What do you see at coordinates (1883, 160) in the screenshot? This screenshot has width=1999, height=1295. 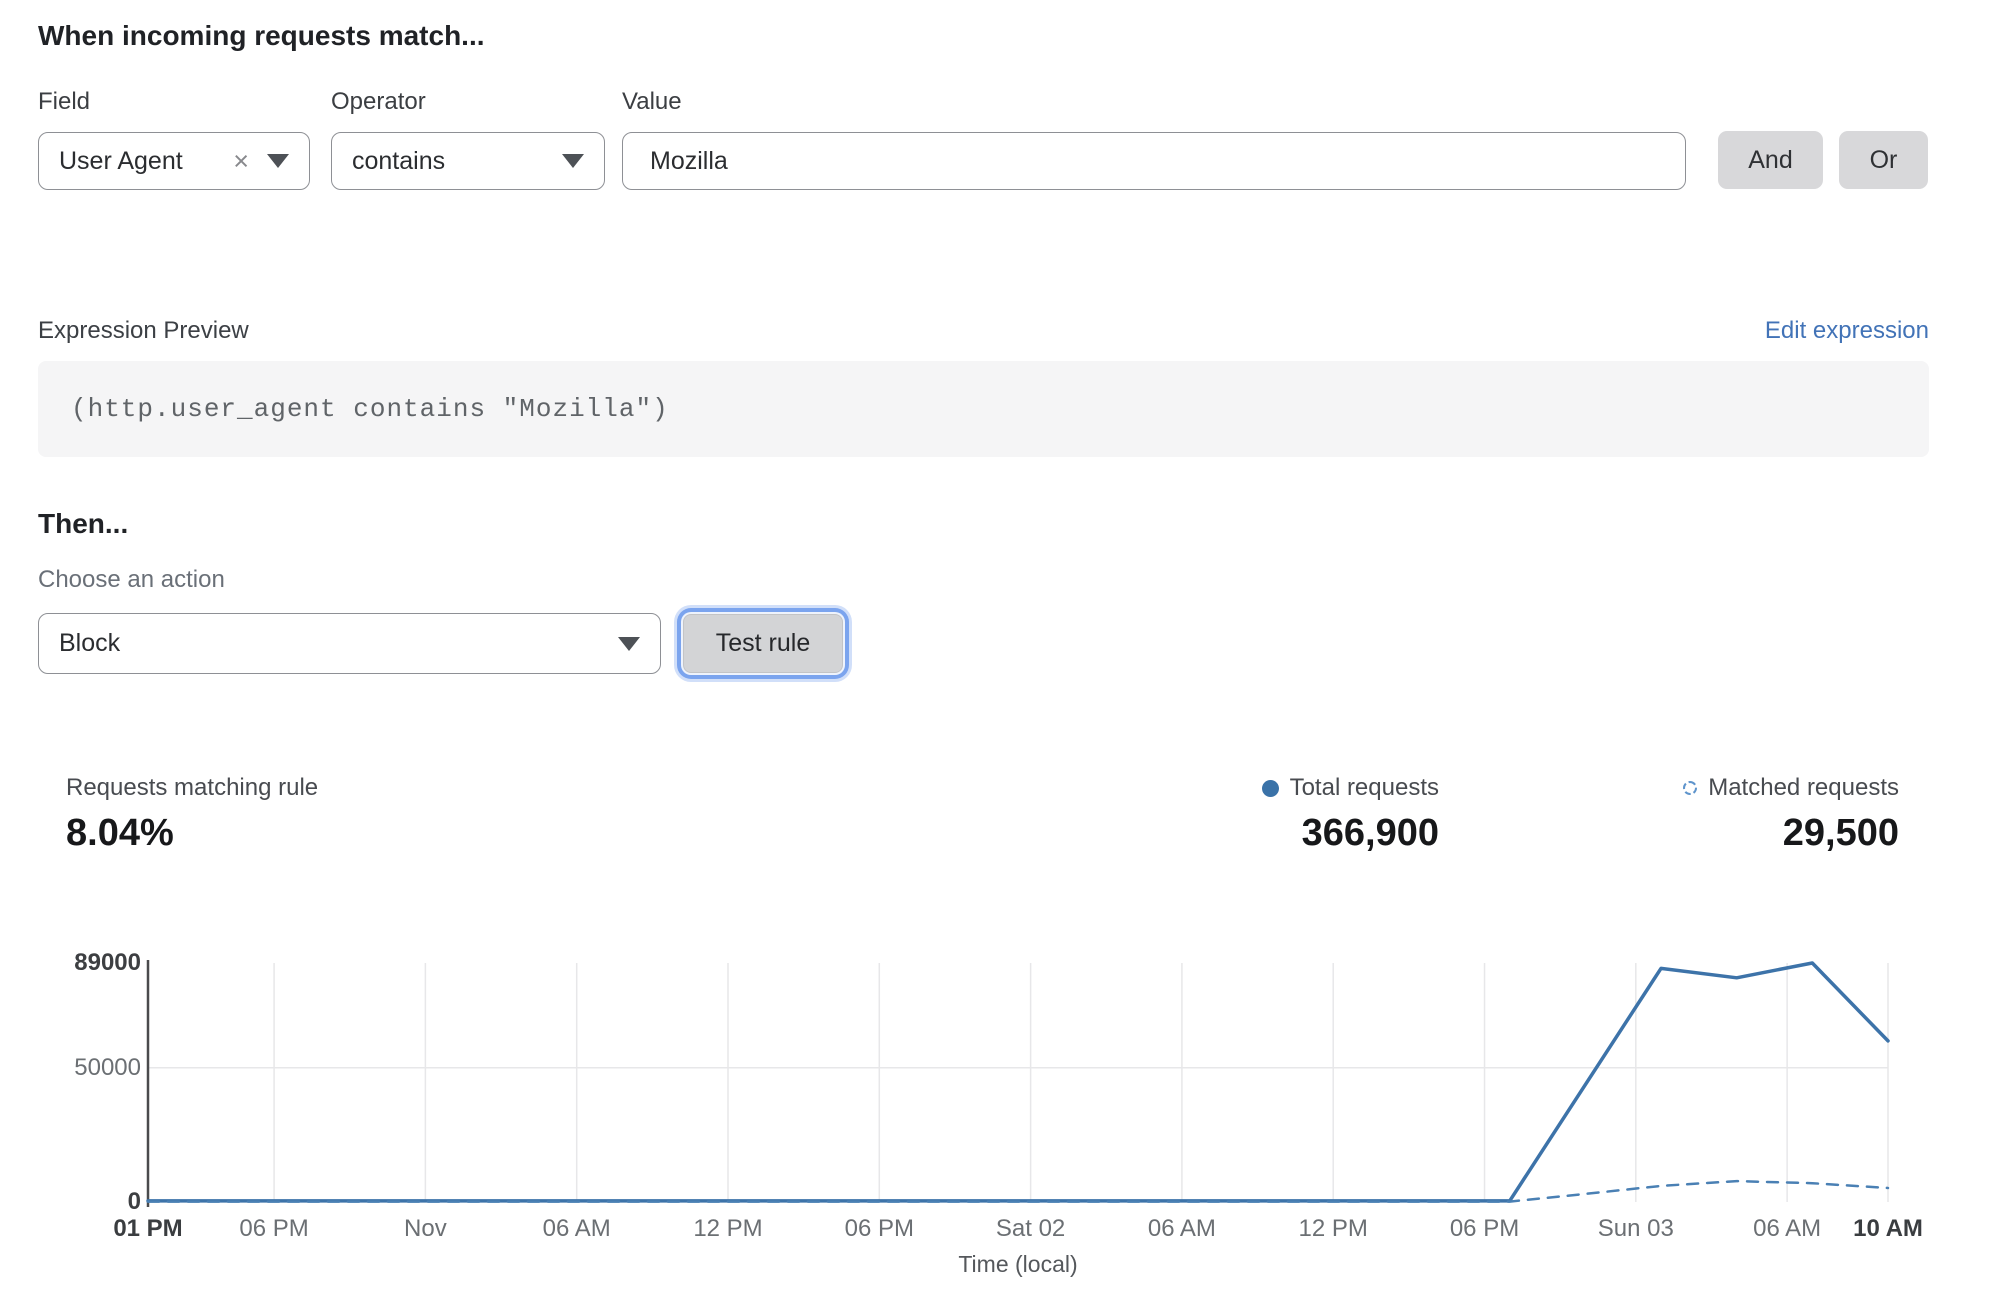 I see `or-button: Or` at bounding box center [1883, 160].